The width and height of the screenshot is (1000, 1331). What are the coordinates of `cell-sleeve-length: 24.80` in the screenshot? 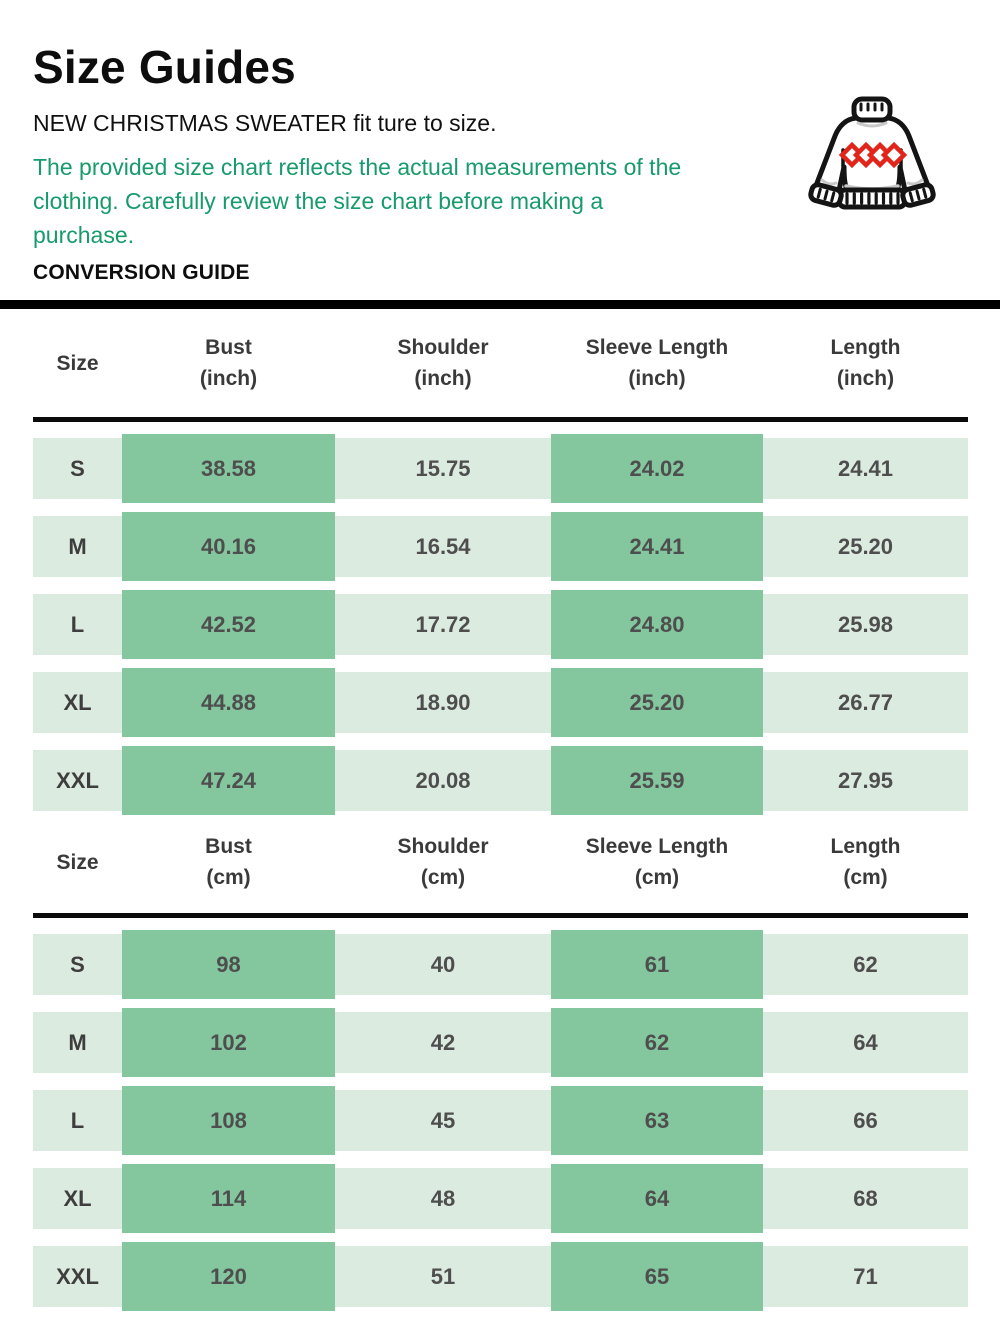 It's located at (657, 624).